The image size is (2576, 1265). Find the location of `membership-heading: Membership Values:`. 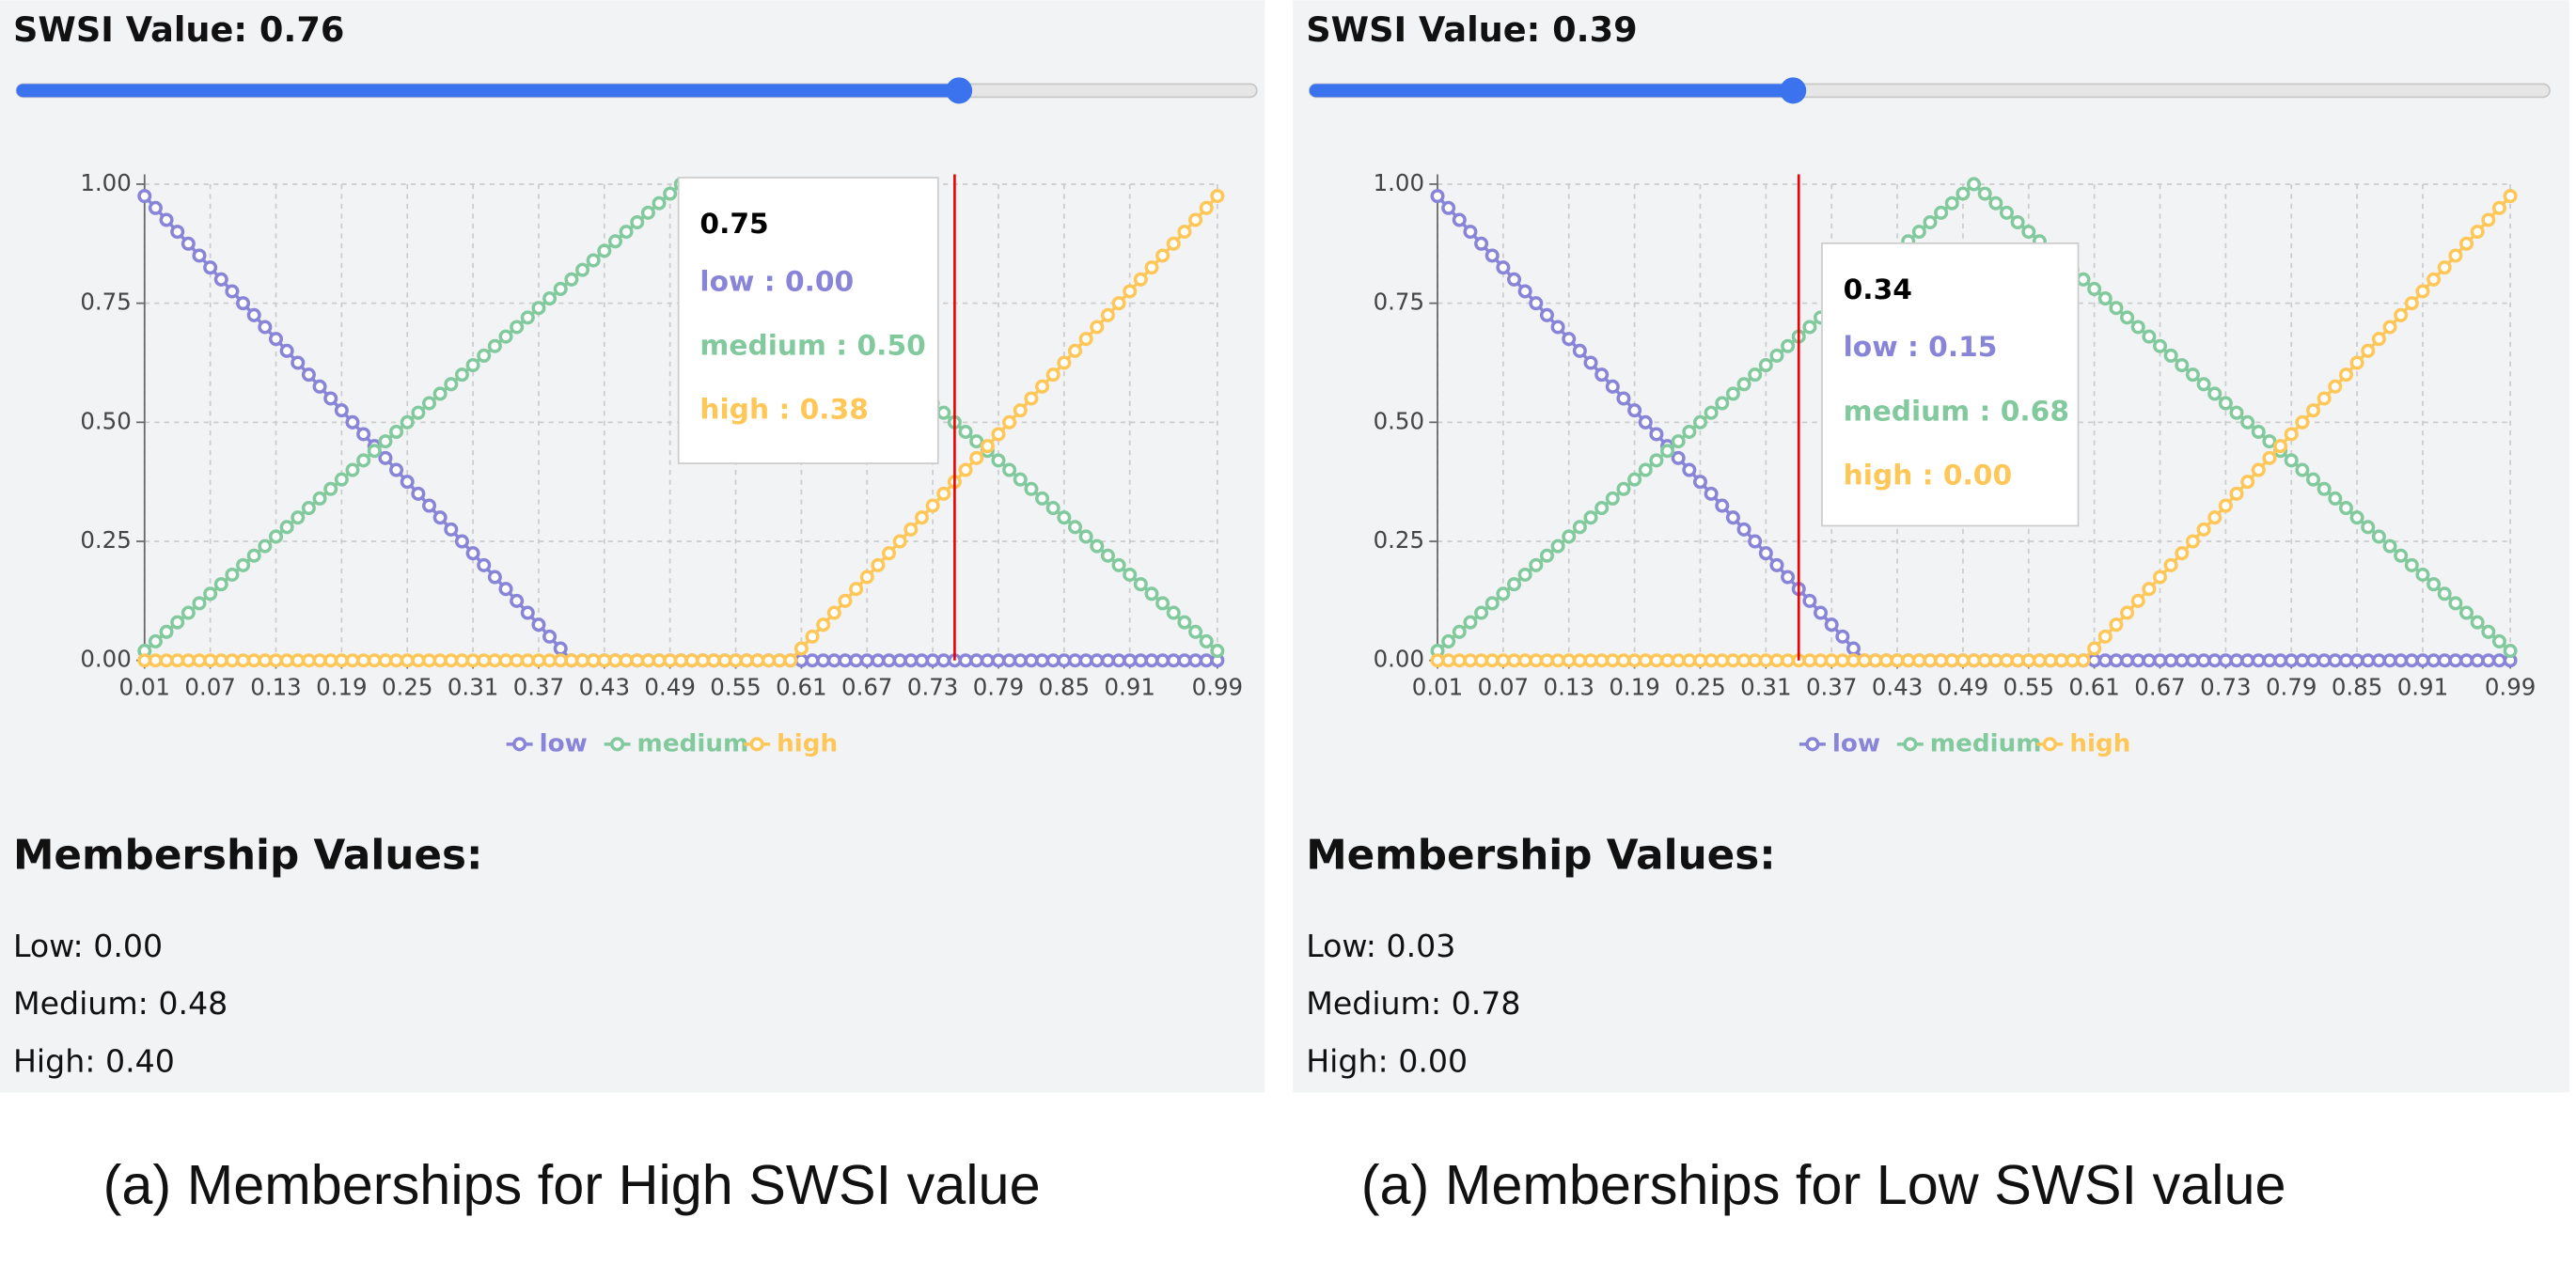

membership-heading: Membership Values: is located at coordinates (248, 855).